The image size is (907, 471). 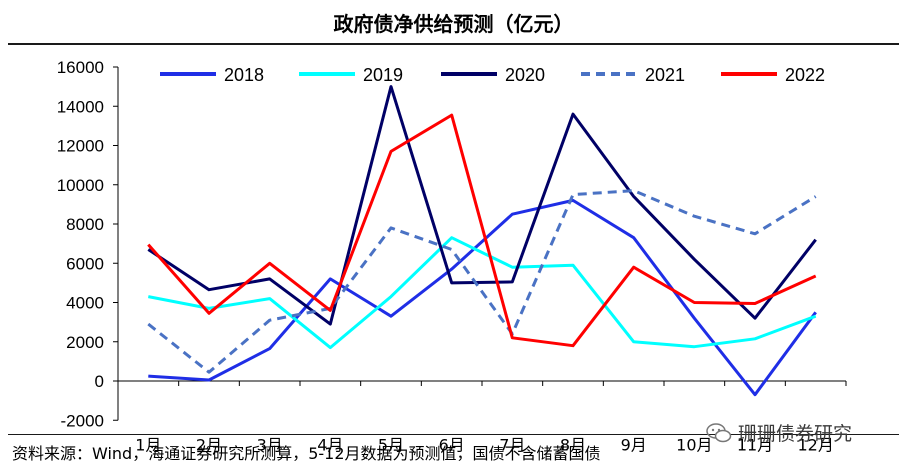 I want to click on y-tick-label: 6000, so click(x=85, y=263).